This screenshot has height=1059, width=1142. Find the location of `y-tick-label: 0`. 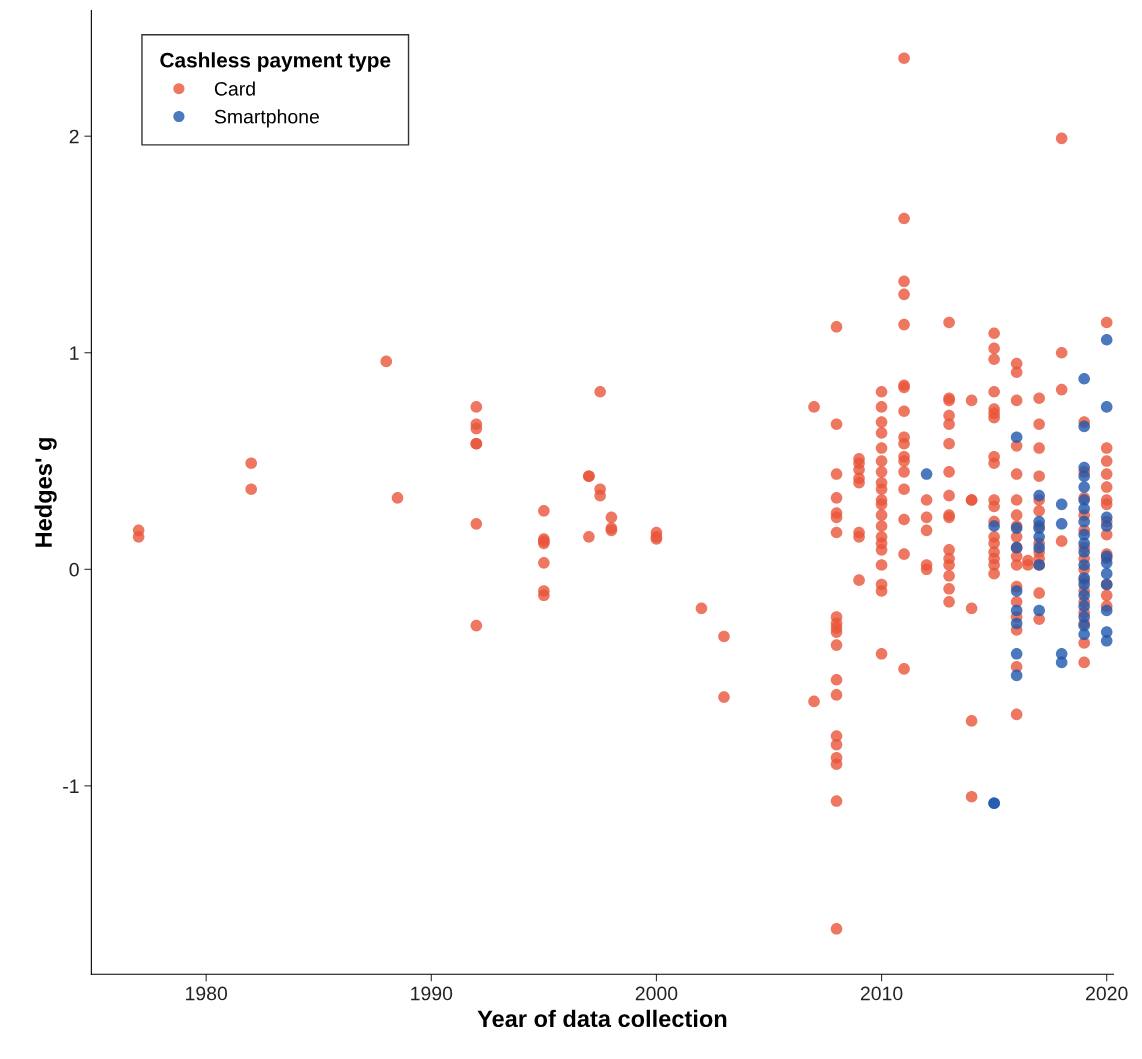

y-tick-label: 0 is located at coordinates (74, 569).